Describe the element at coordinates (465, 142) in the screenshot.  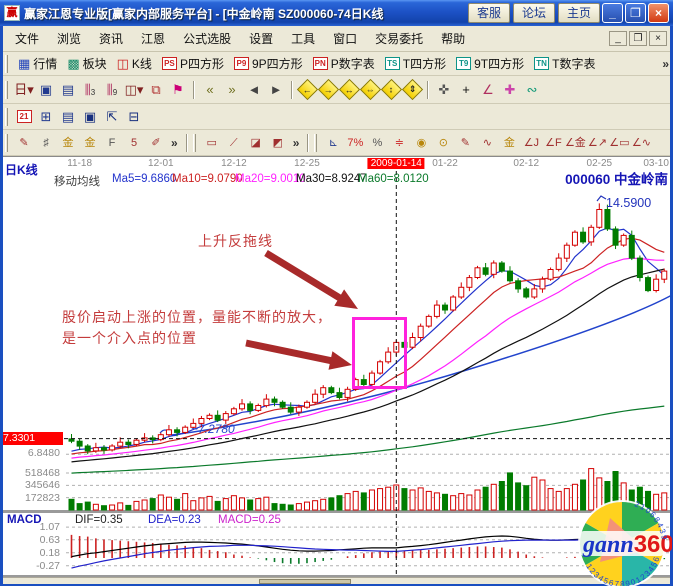
I see `candle-pen-button: ✎` at that location.